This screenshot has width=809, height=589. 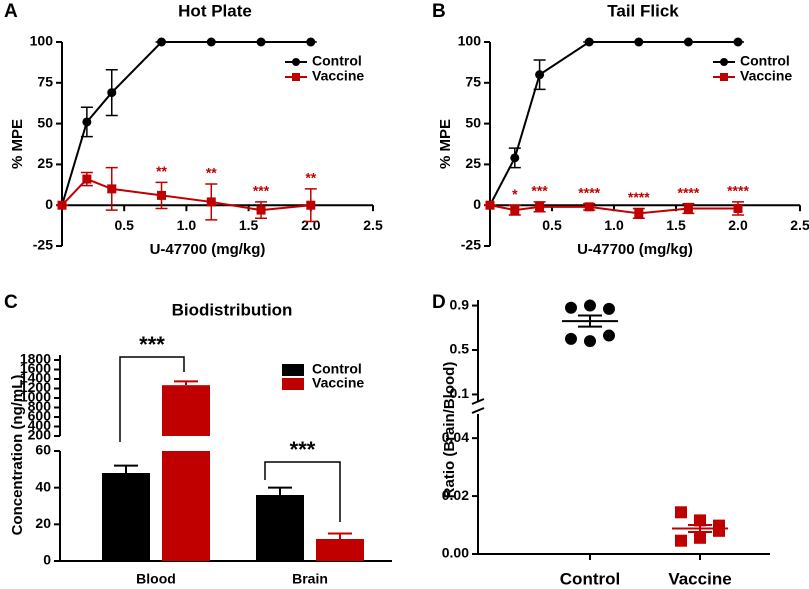 I want to click on legend-swatch, so click(x=293, y=384).